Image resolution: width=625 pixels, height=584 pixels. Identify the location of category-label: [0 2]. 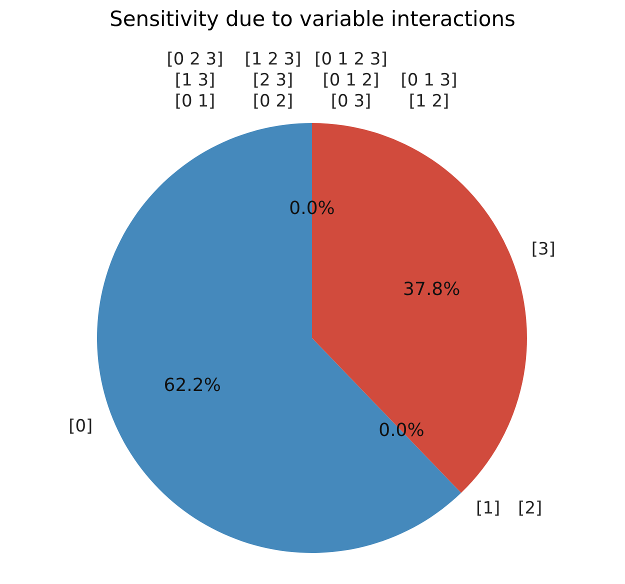
(273, 102).